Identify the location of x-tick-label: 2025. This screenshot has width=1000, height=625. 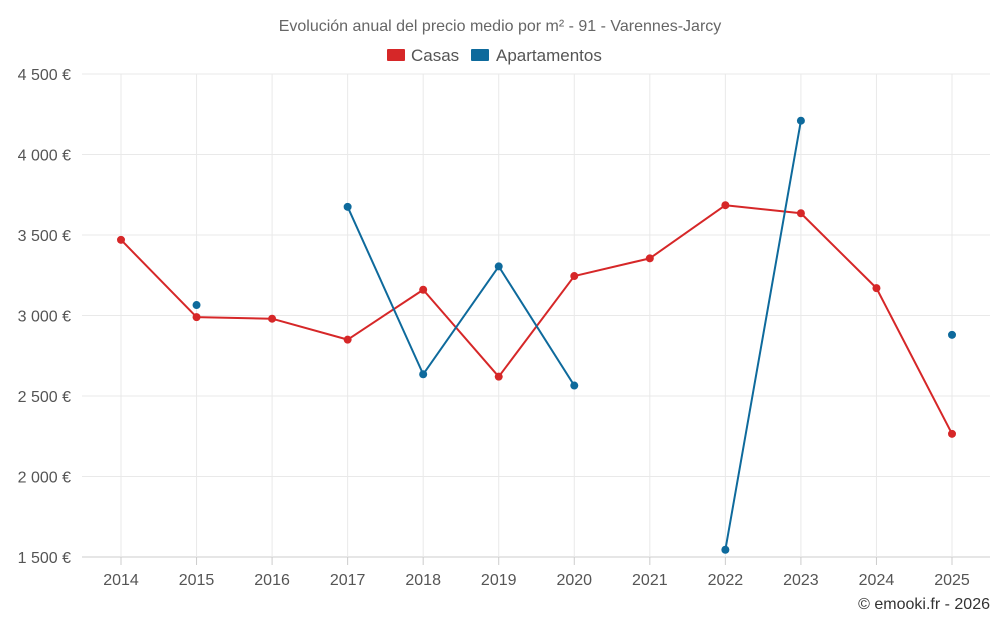
(952, 580).